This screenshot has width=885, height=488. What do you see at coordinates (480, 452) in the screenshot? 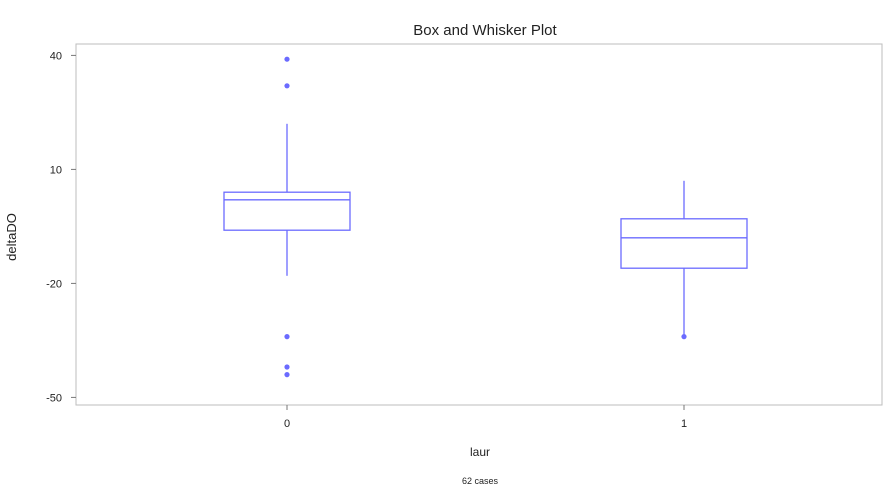
I see `x-axis-label: laur` at bounding box center [480, 452].